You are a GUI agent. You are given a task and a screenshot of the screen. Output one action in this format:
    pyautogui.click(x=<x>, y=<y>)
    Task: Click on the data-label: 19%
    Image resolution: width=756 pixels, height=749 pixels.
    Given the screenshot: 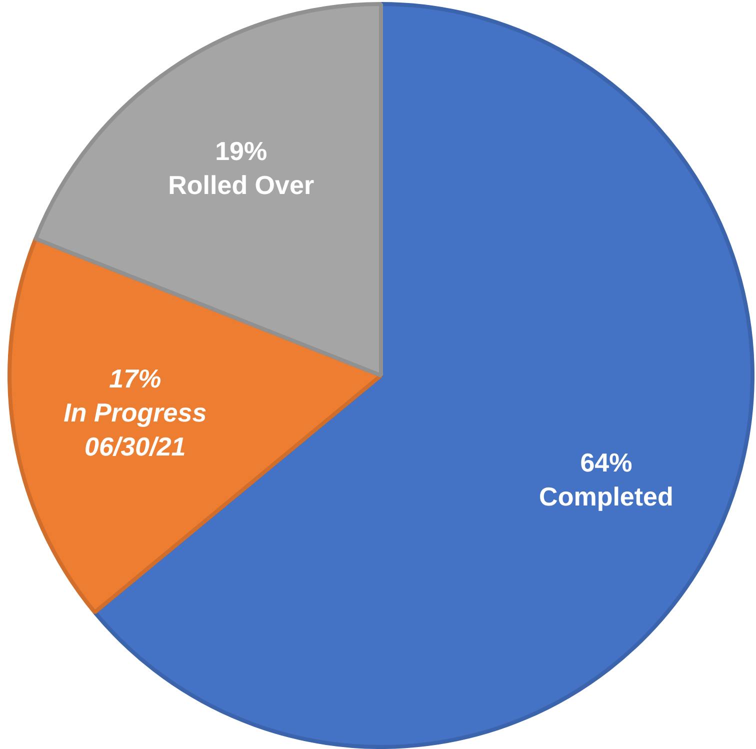 What is the action you would take?
    pyautogui.click(x=241, y=151)
    